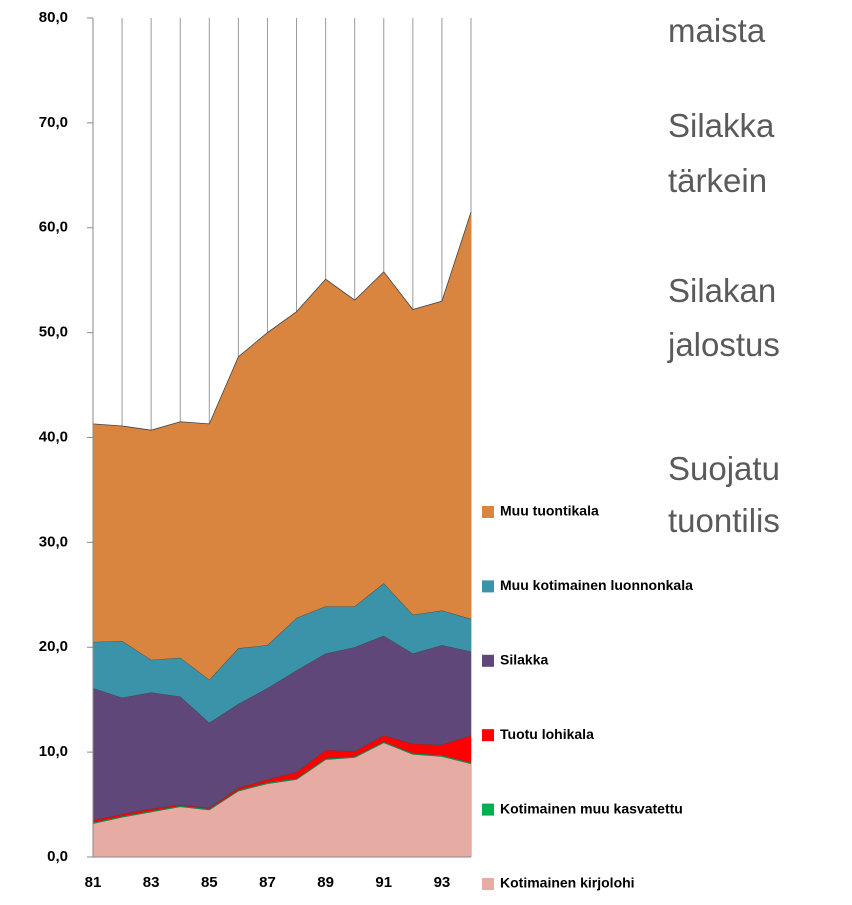  I want to click on x-tick-label: 81, so click(93, 882).